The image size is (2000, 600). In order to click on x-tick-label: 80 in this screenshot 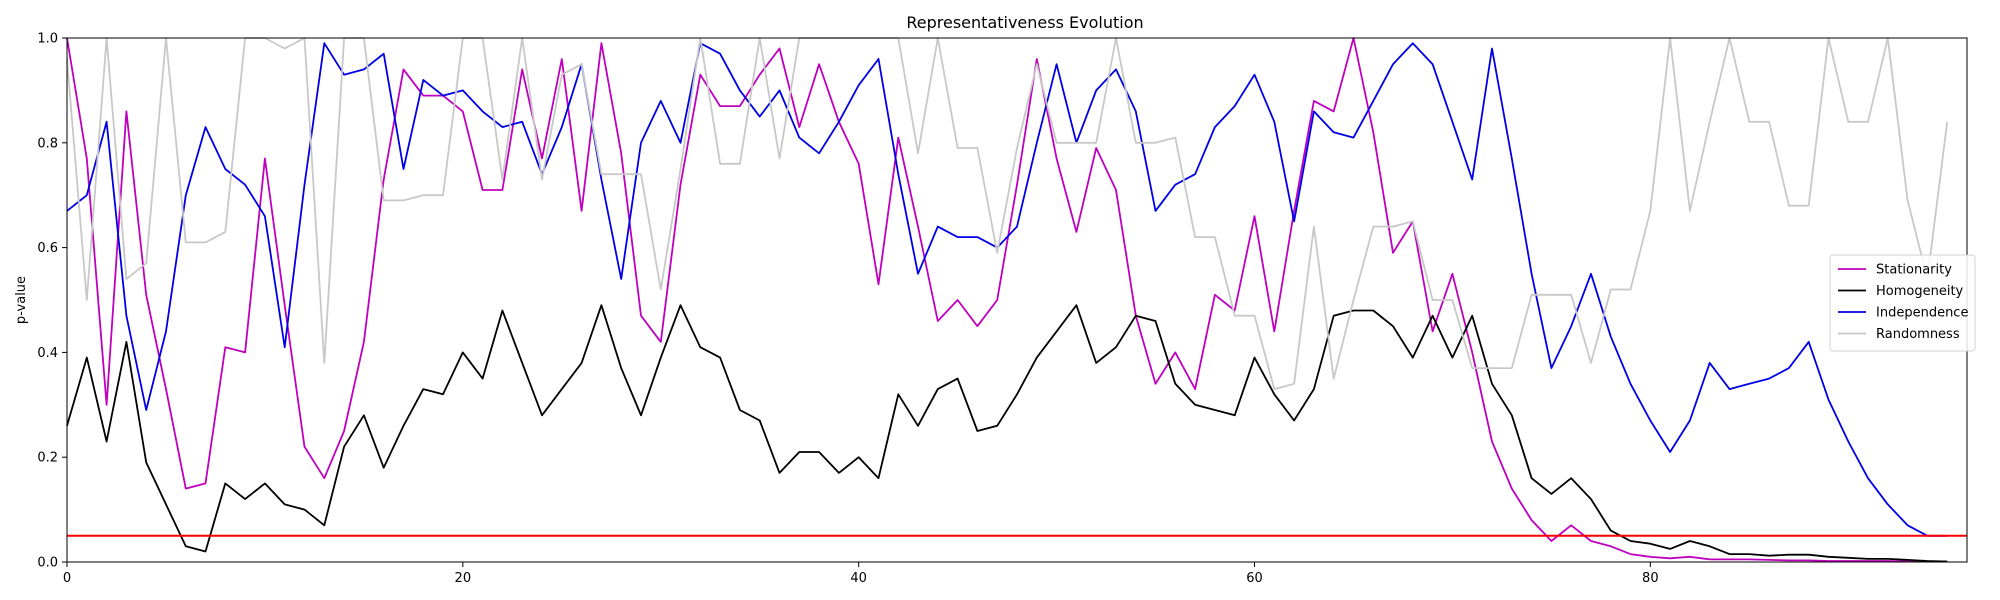, I will do `click(1650, 578)`.